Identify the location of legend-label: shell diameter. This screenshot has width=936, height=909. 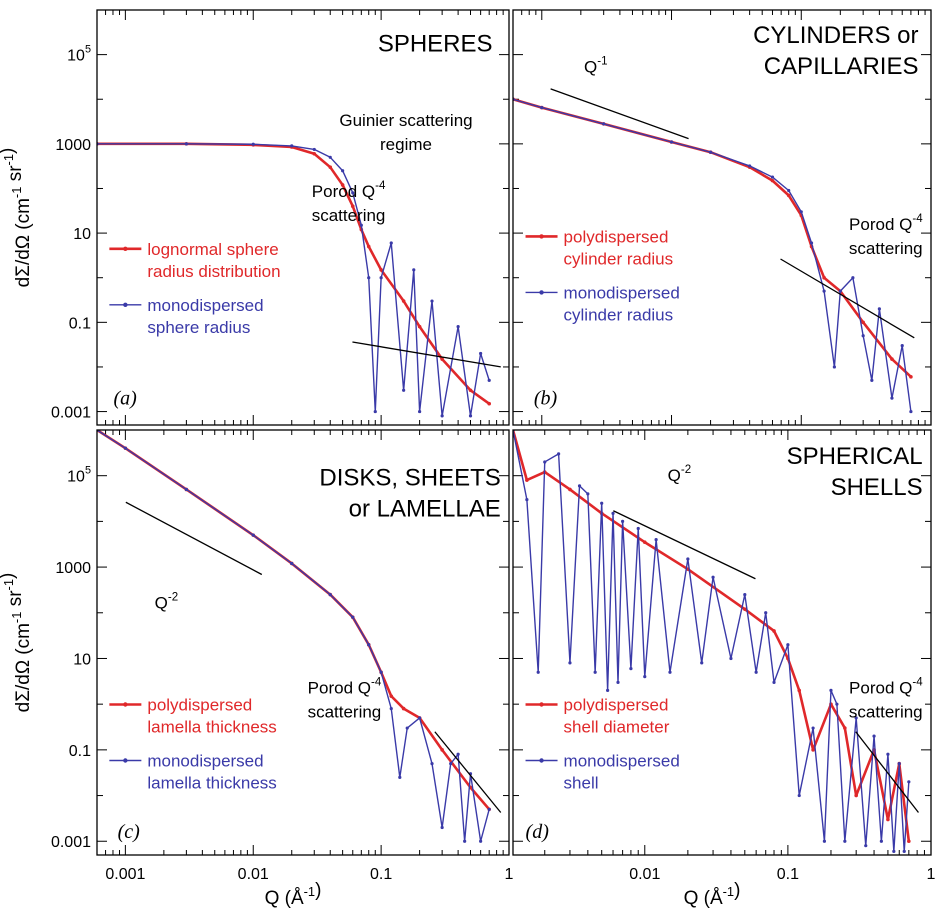
(617, 727).